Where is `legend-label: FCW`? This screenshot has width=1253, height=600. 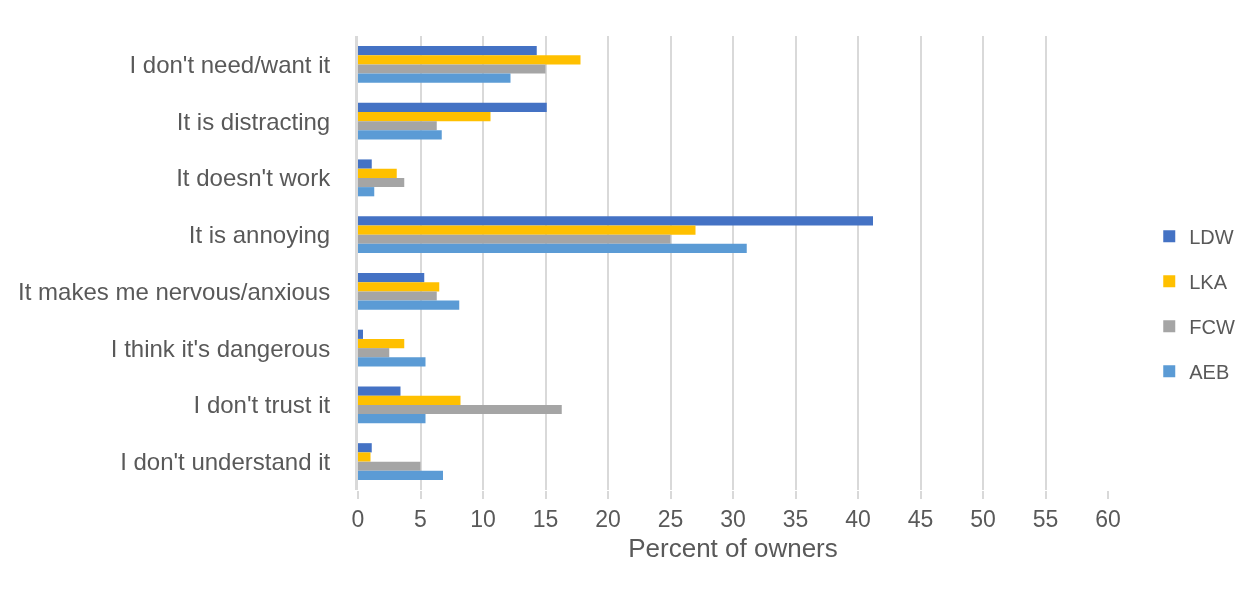 legend-label: FCW is located at coordinates (1212, 327).